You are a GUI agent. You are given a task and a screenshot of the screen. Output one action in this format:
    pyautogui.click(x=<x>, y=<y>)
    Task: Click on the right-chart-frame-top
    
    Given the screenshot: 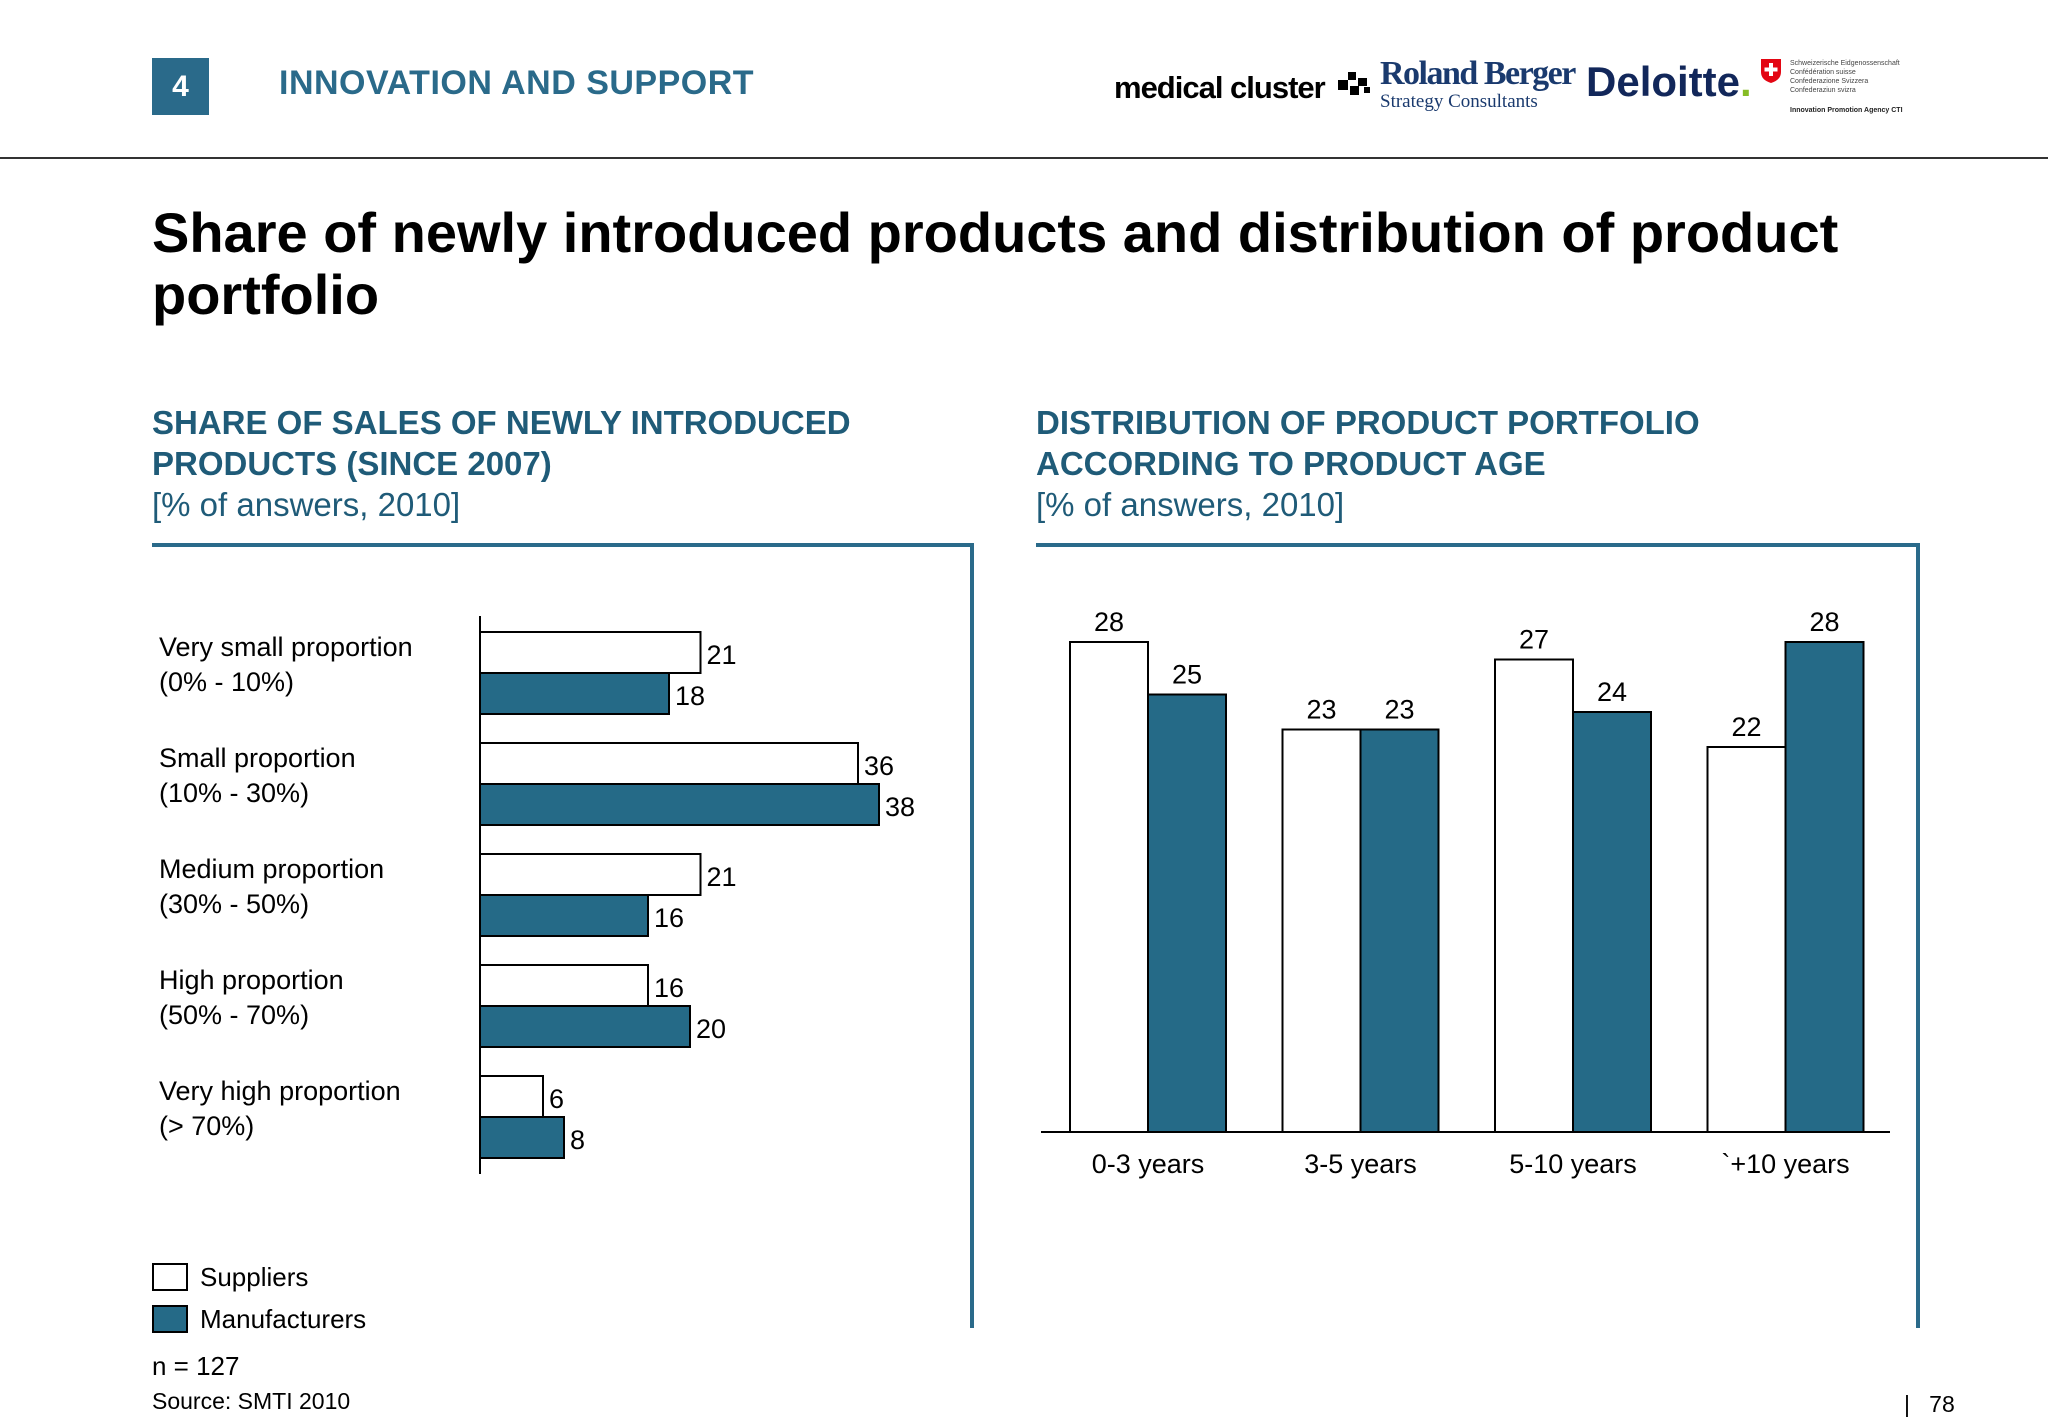 What is the action you would take?
    pyautogui.click(x=1478, y=545)
    